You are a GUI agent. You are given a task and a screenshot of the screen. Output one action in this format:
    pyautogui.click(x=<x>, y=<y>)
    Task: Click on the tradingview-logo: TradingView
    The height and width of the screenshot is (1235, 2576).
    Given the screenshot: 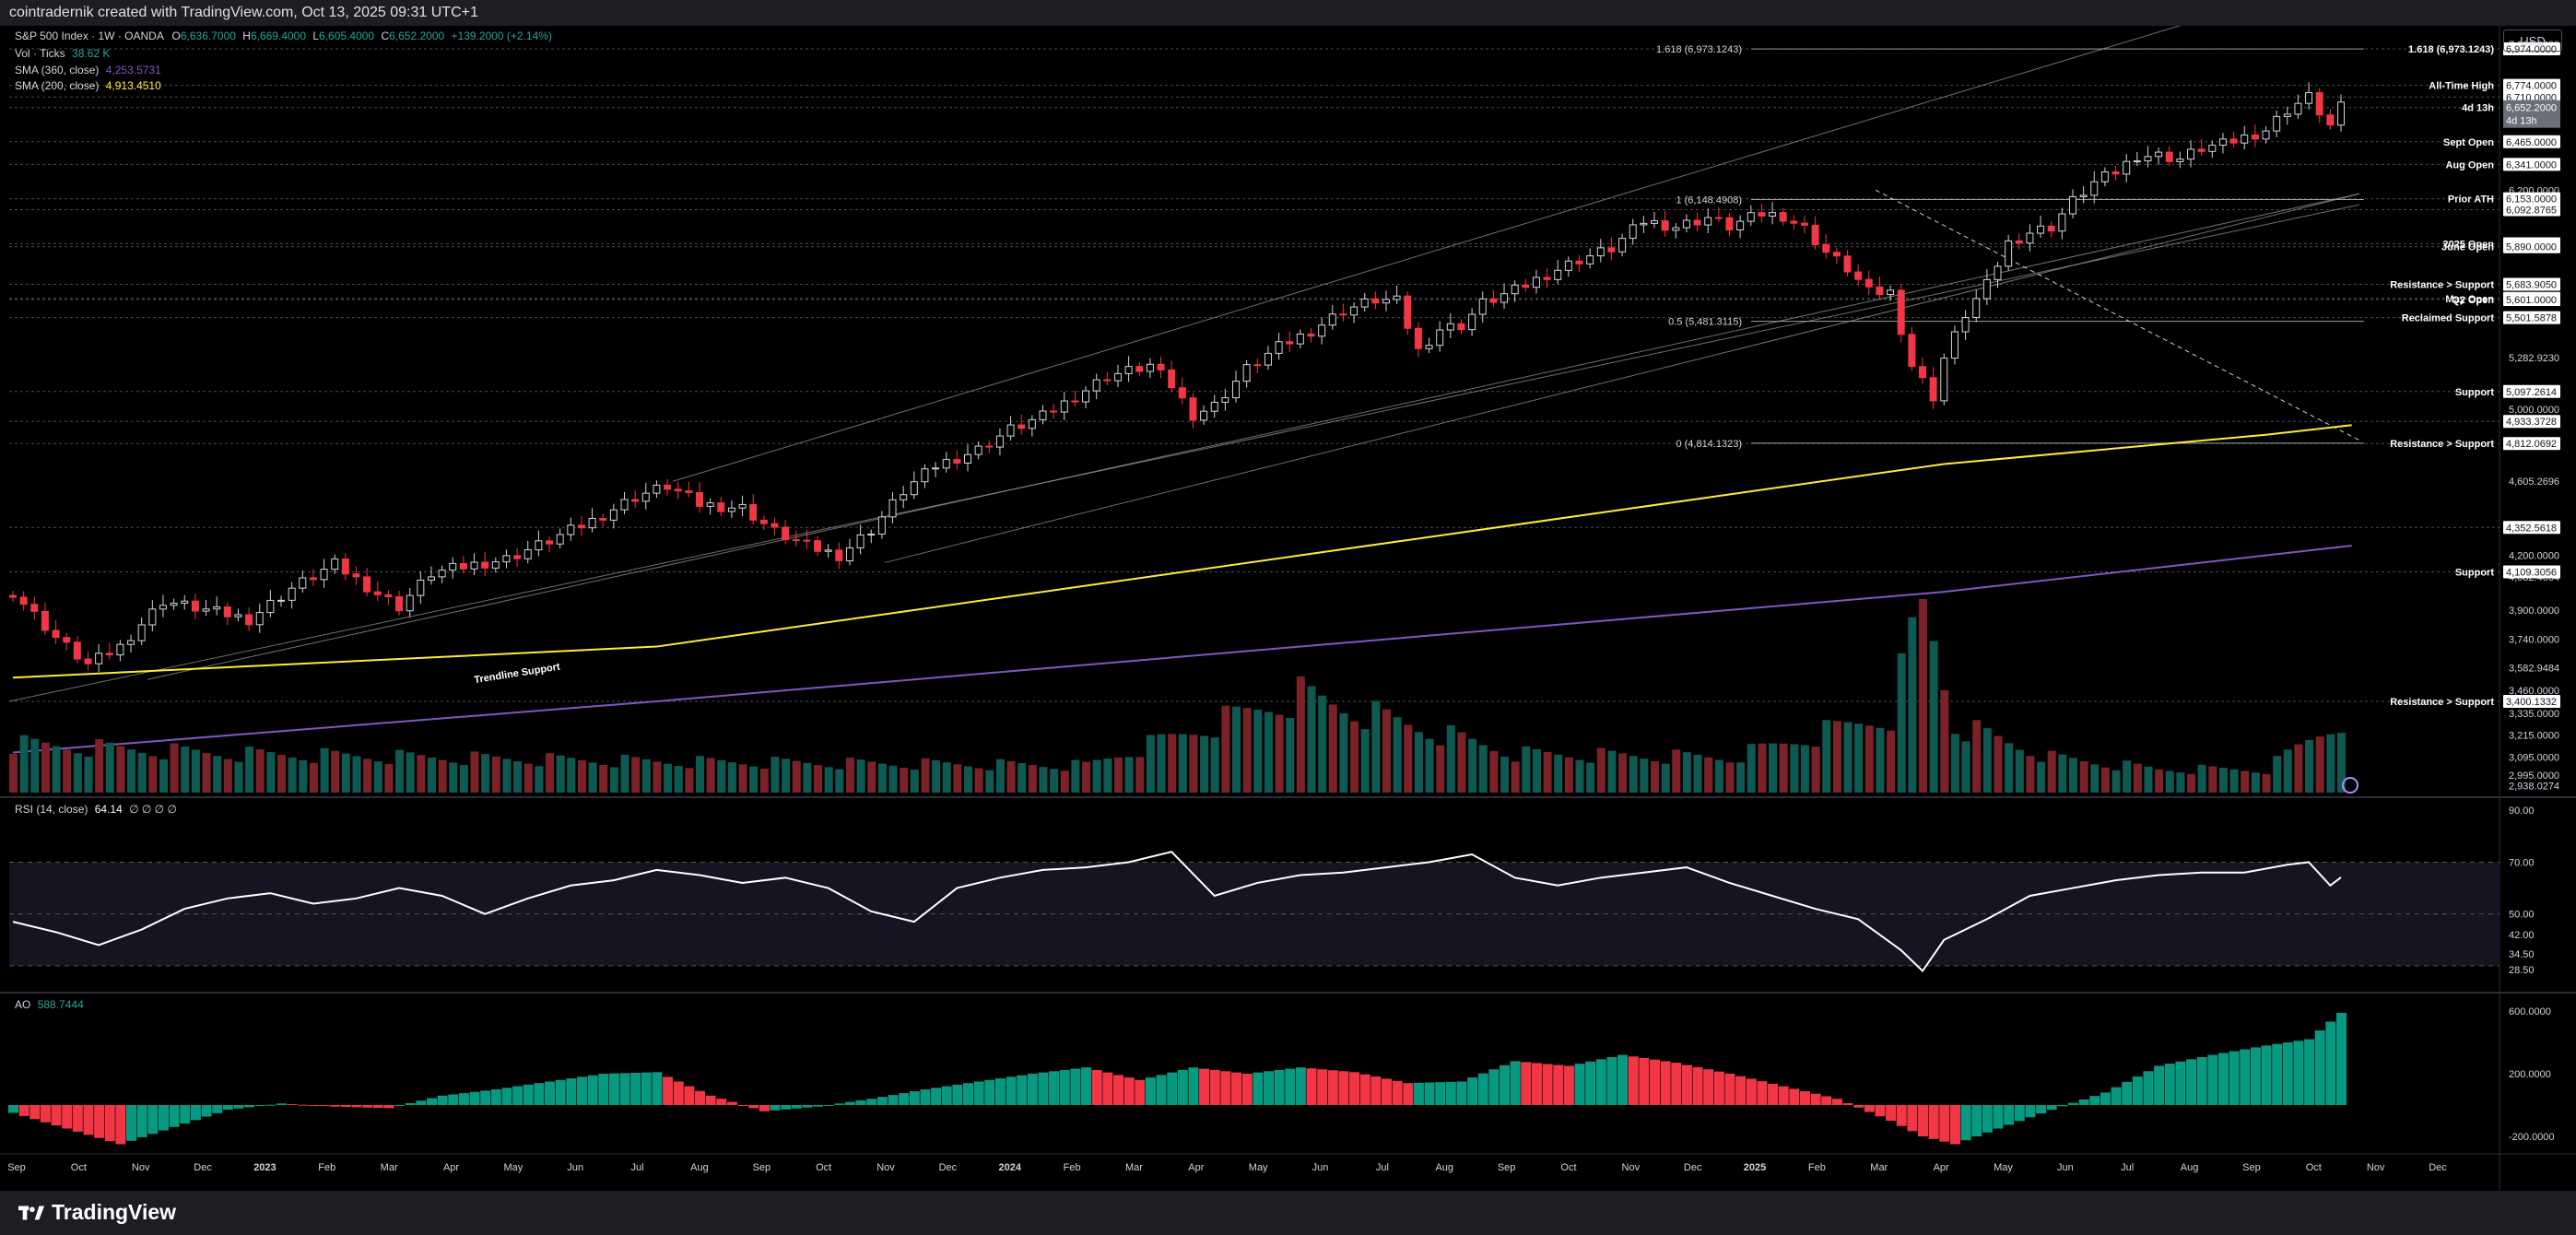 What is the action you would take?
    pyautogui.click(x=97, y=1213)
    